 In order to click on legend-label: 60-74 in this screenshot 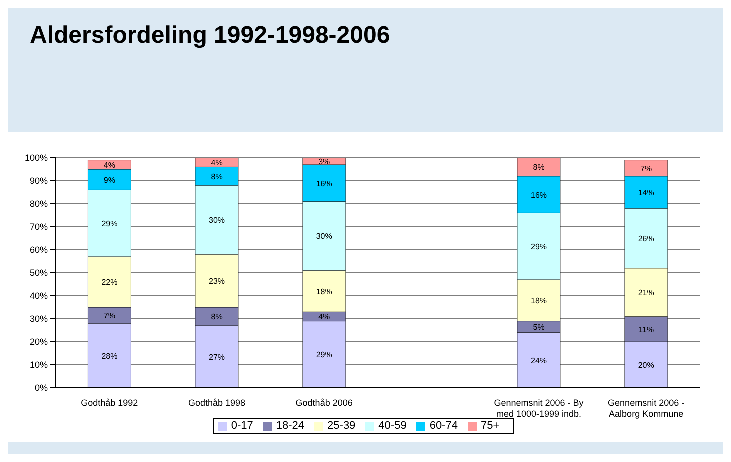, I will do `click(444, 426)`.